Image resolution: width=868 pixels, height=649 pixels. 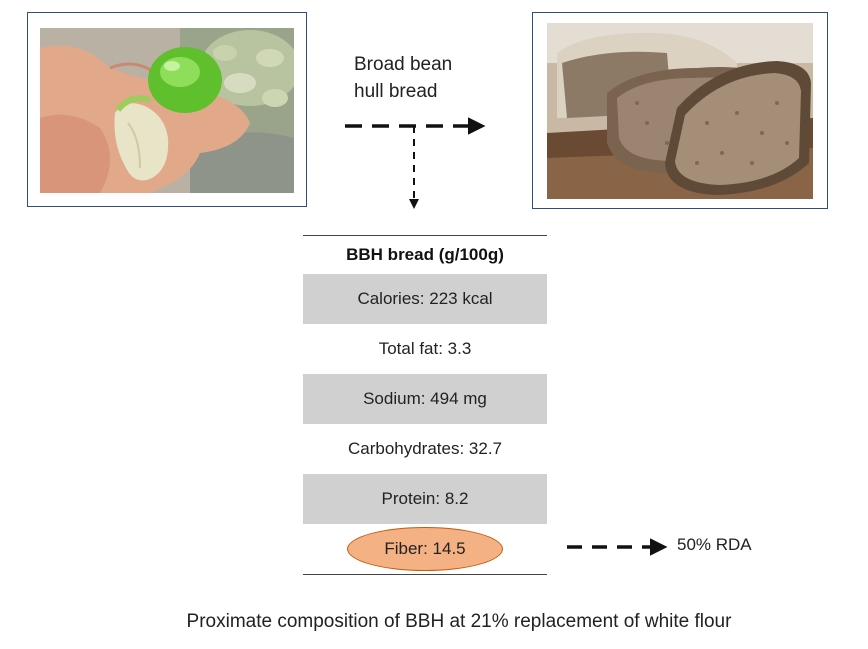 I want to click on table-bottom-rule, so click(x=425, y=574).